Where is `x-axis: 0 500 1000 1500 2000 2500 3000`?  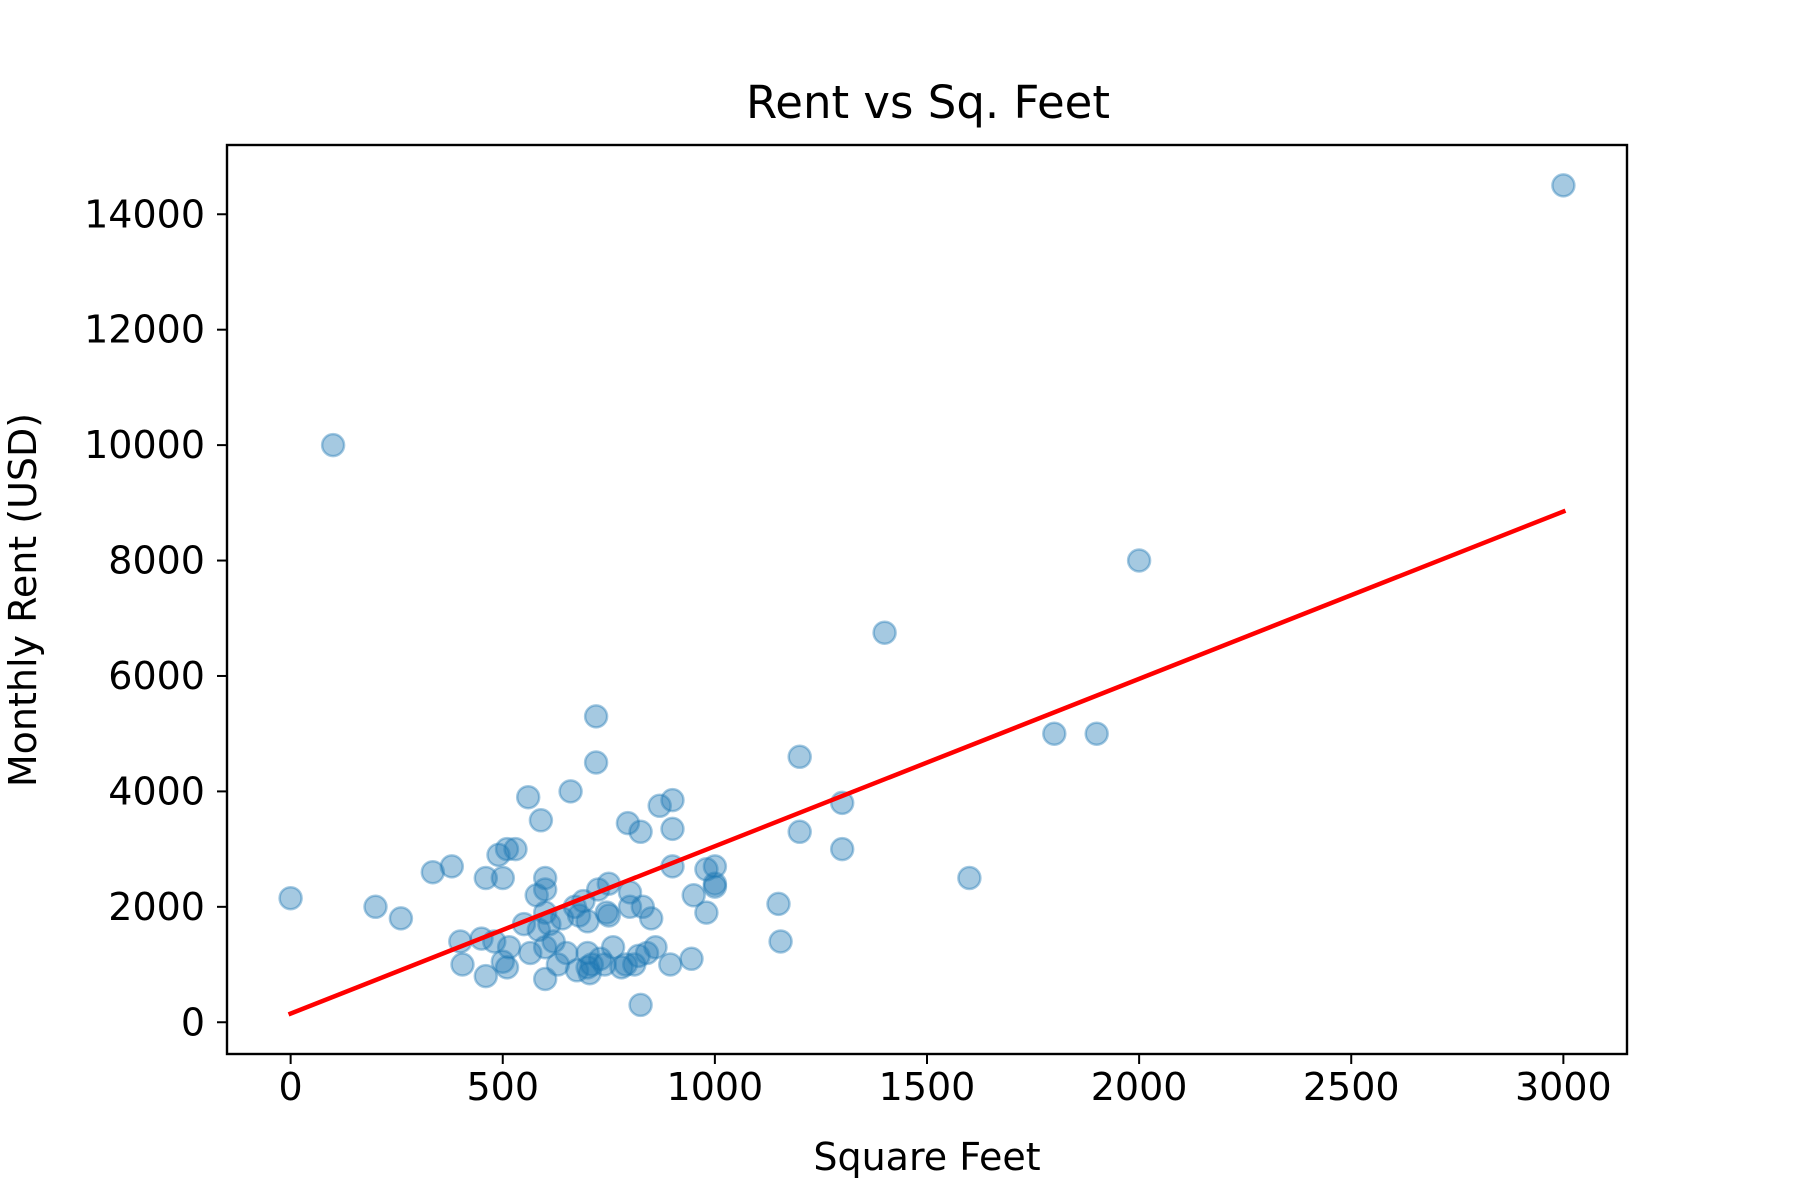
x-axis: 0 500 1000 1500 2000 2500 3000 is located at coordinates (945, 1081).